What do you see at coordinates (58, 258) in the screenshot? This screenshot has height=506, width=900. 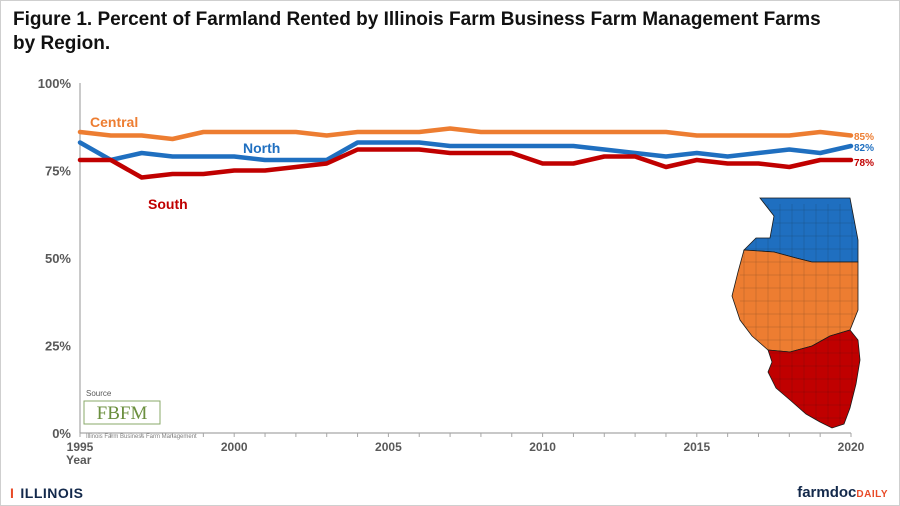 I see `y-tick-label: 50%` at bounding box center [58, 258].